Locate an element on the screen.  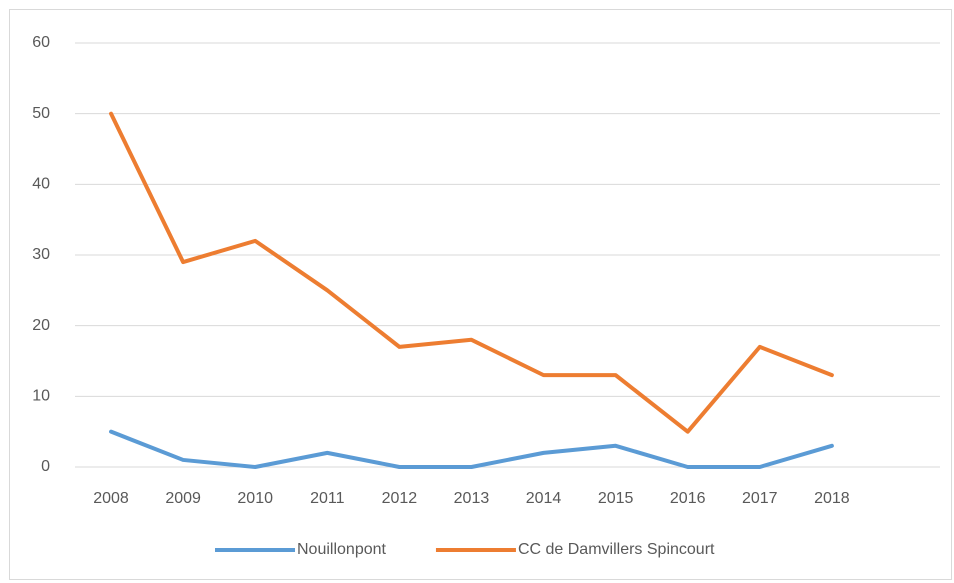
x-tick-label: 2014 is located at coordinates (544, 498).